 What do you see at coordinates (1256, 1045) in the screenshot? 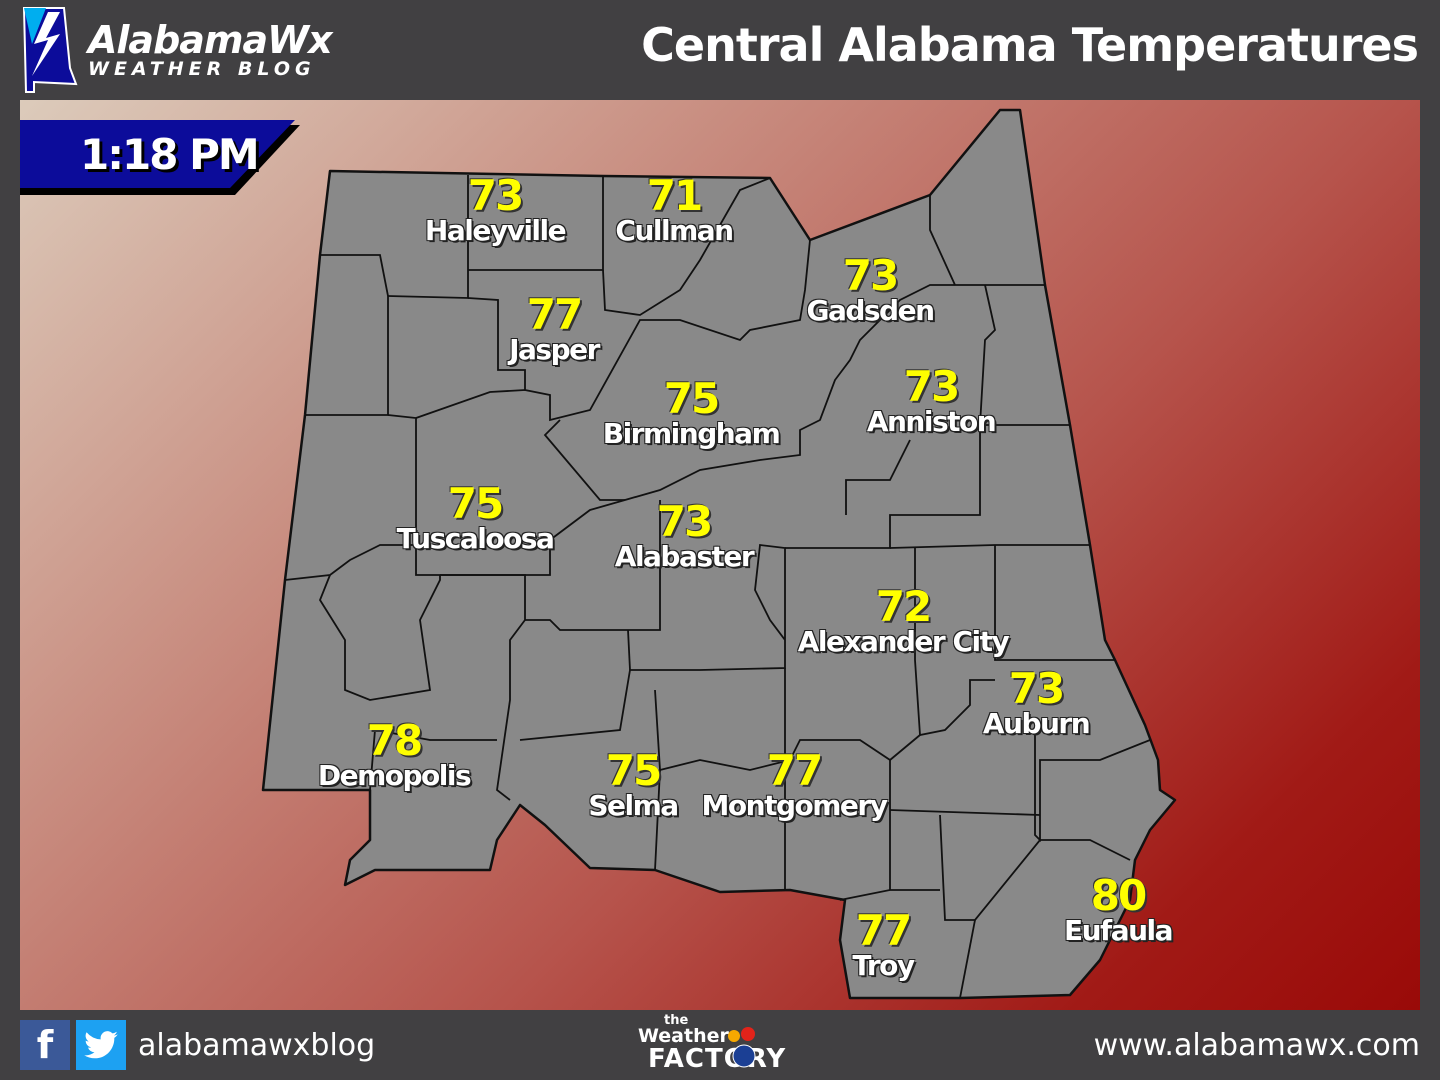
I see `website-link: www.alabamawx.com` at bounding box center [1256, 1045].